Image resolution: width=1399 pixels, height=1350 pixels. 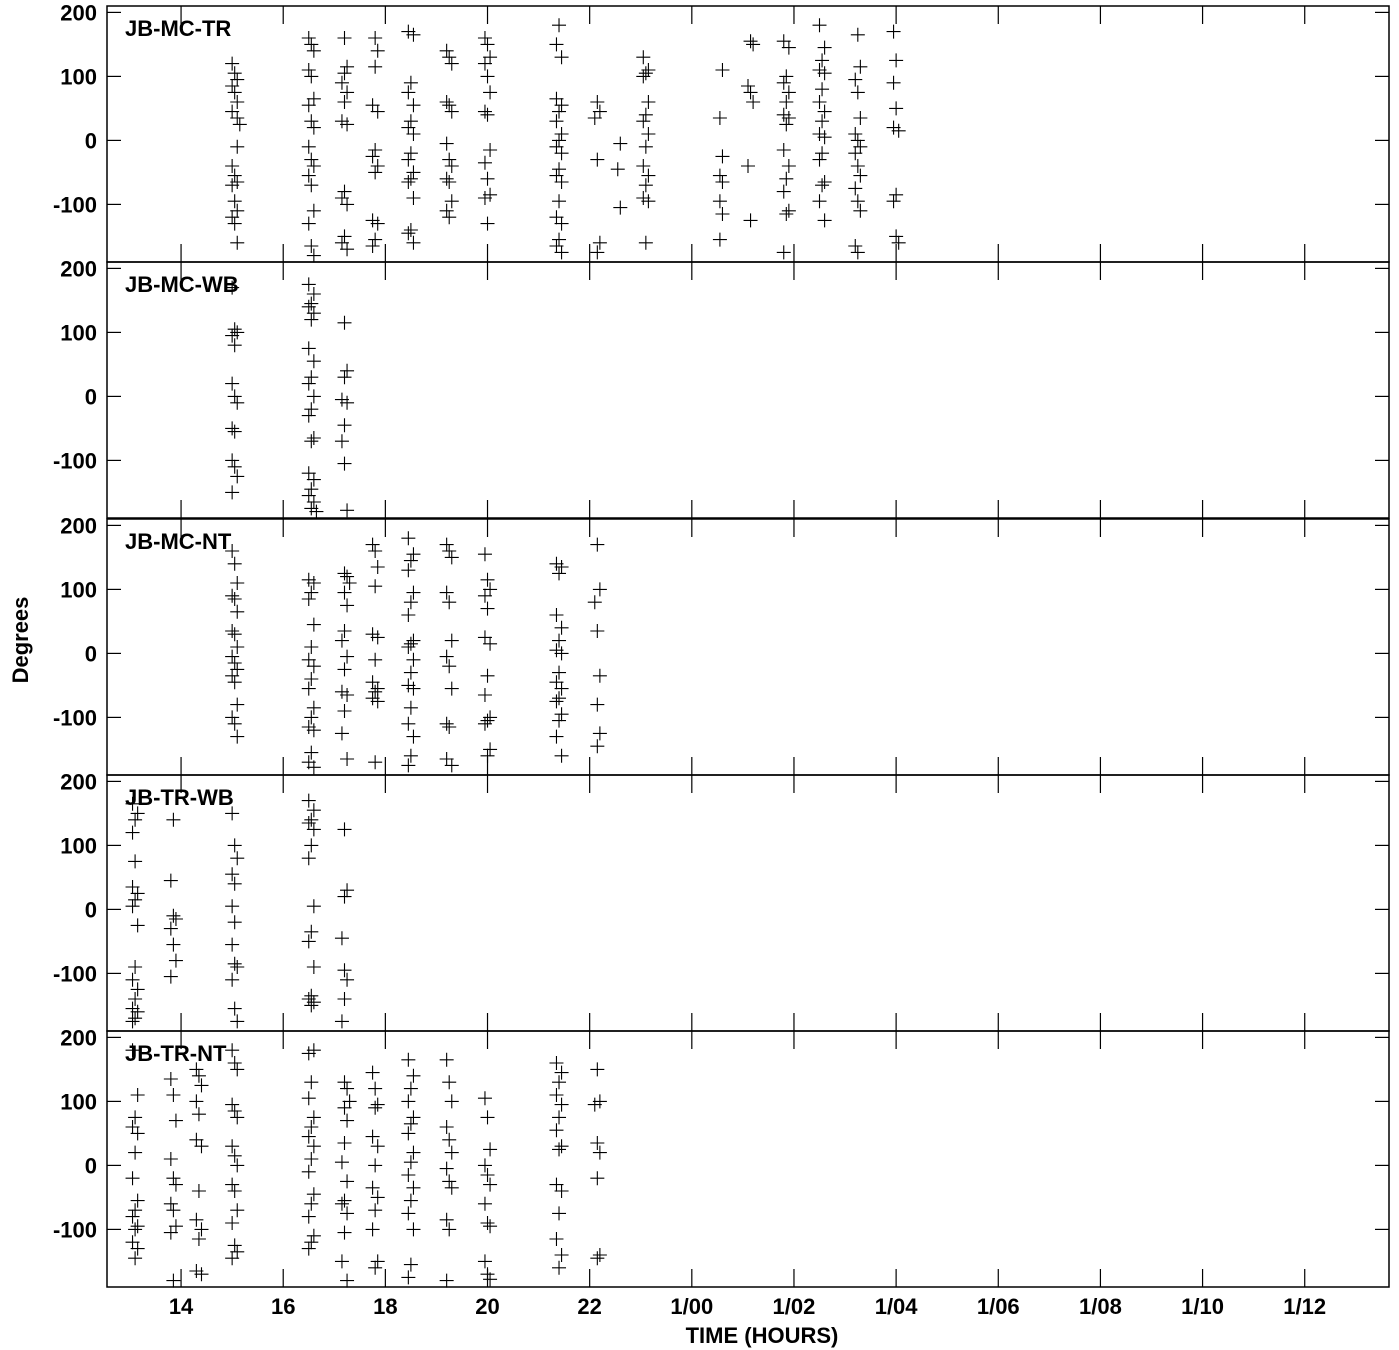 What do you see at coordinates (75, 1229) in the screenshot?
I see `y-tick-label: -100` at bounding box center [75, 1229].